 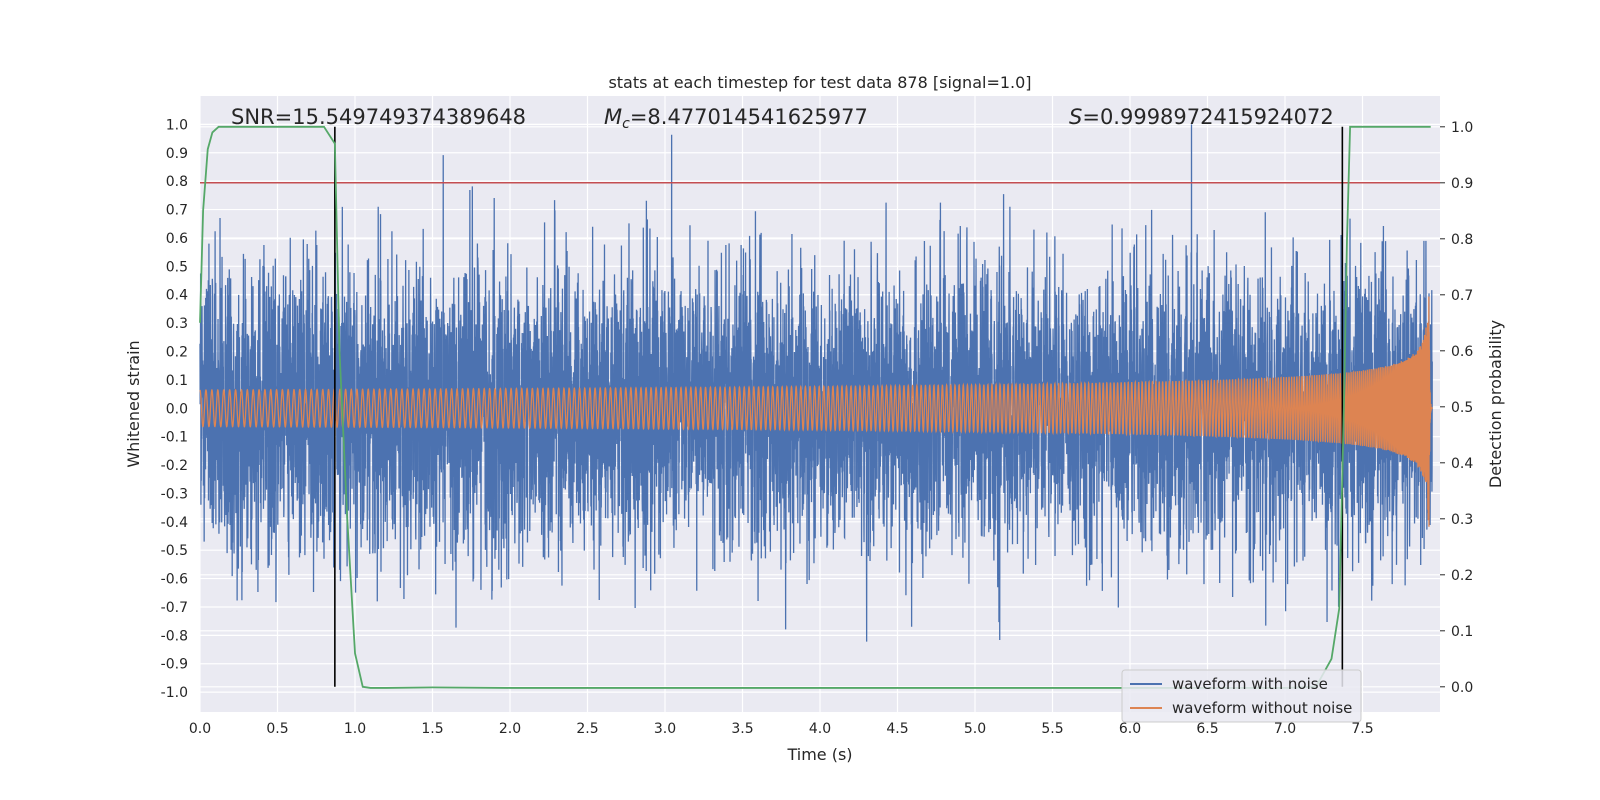 I want to click on y2-tick-label: 0.1, so click(x=1462, y=632).